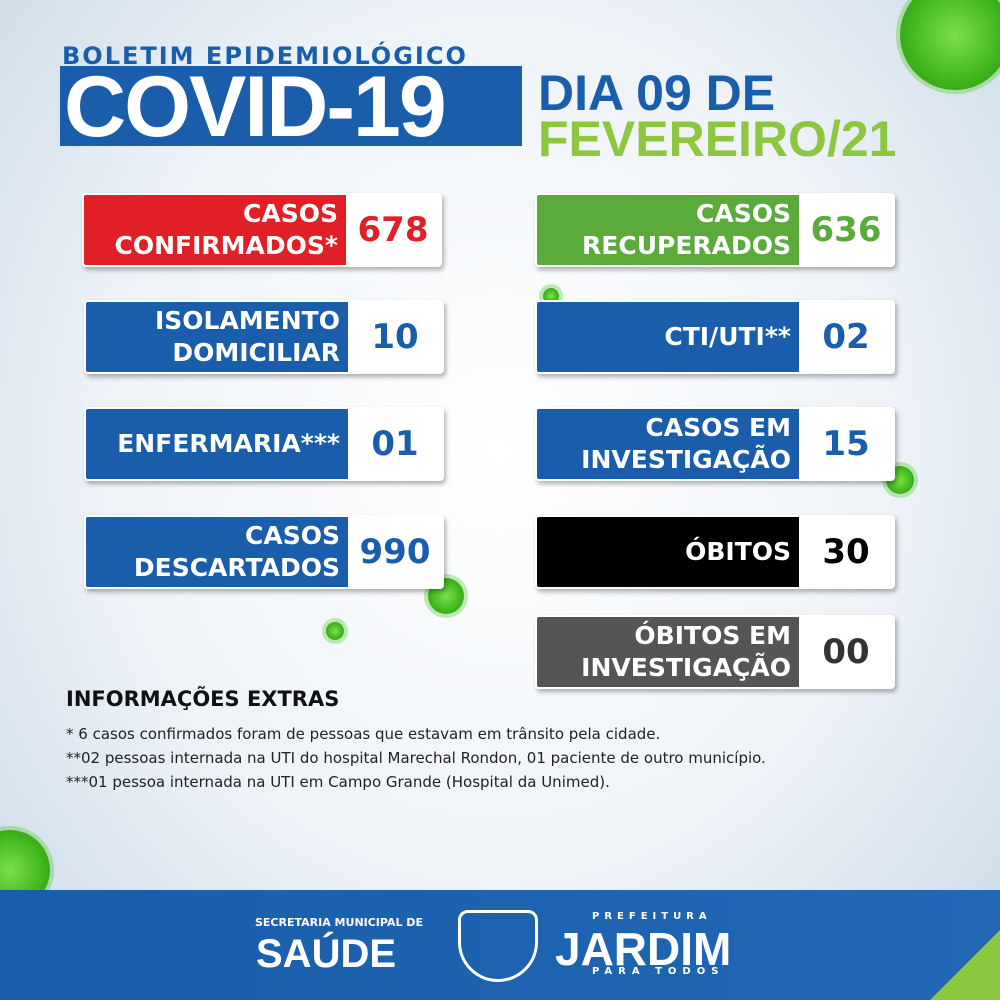  Describe the element at coordinates (215, 230) in the screenshot. I see `card-label: CASOS CONFIRMADOS*` at that location.